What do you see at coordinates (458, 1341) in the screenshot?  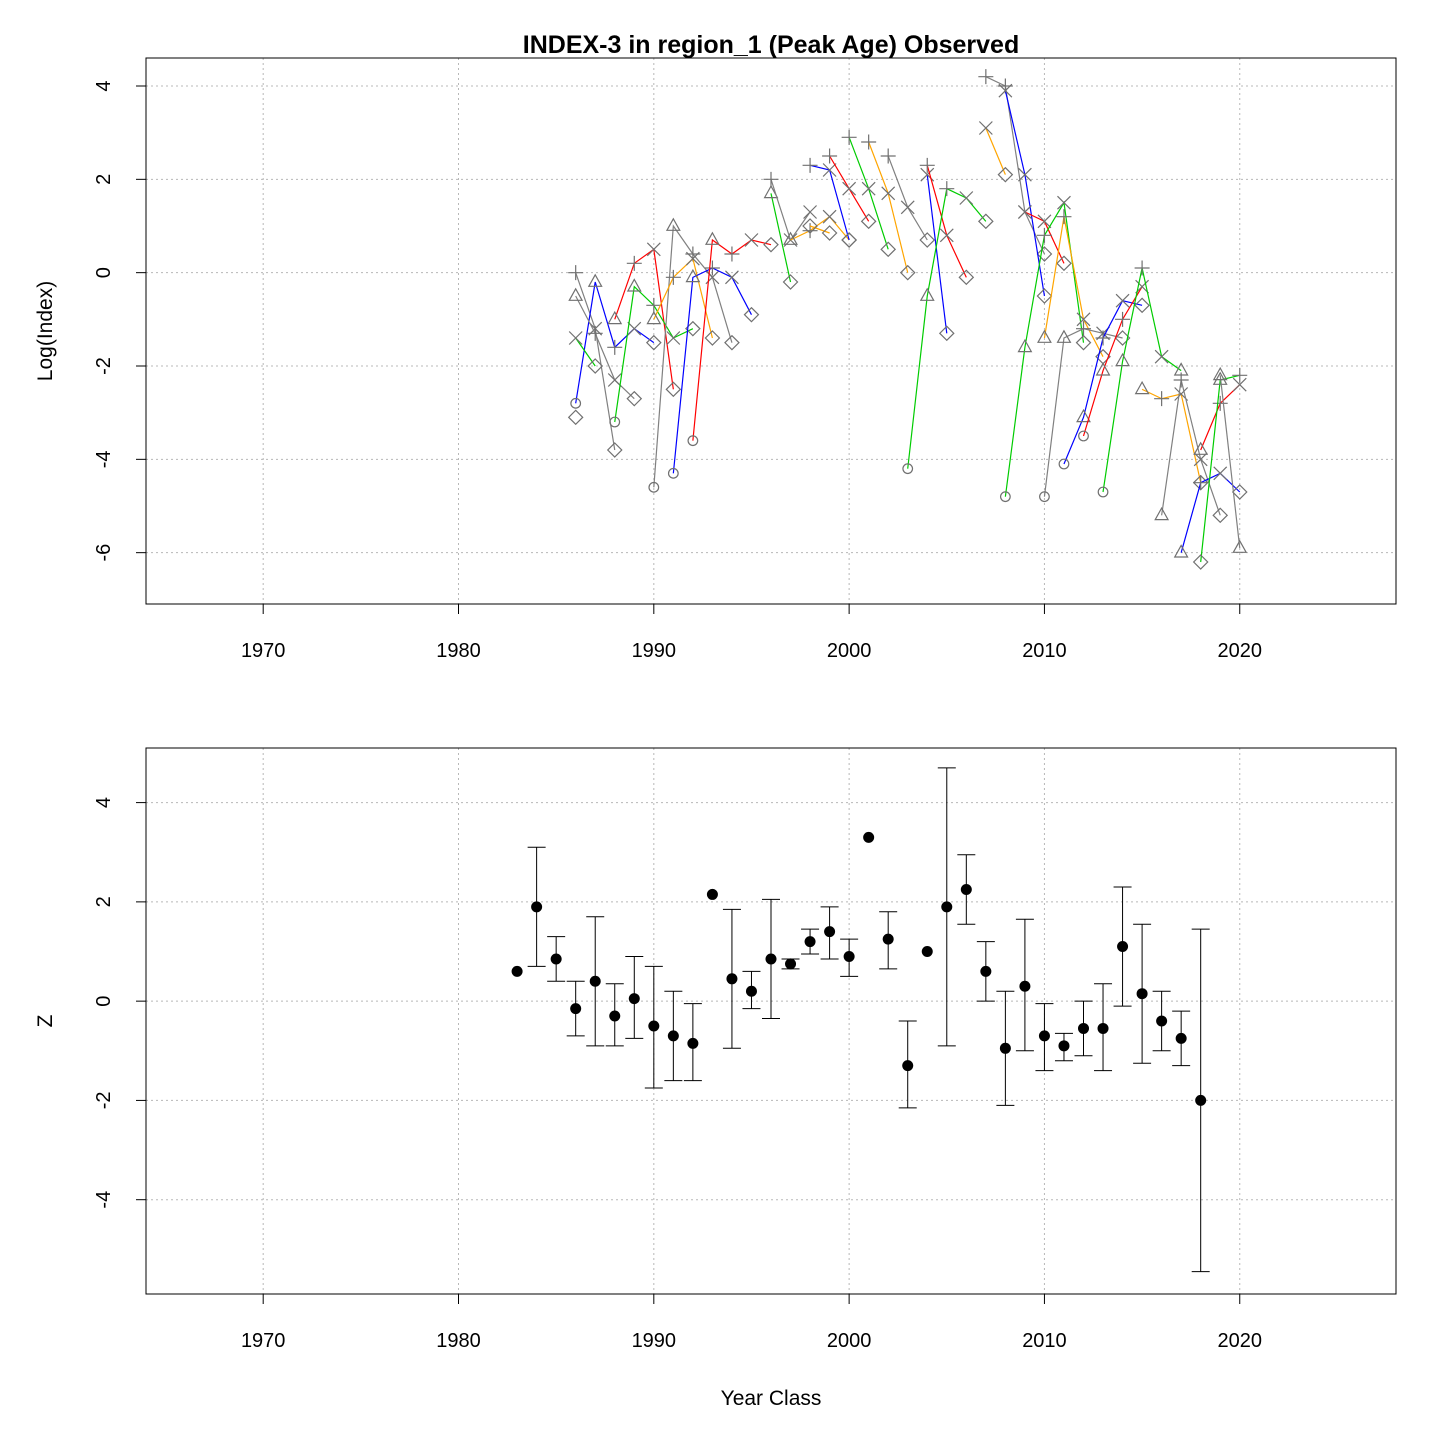 I see `x-tick-label: 1980` at bounding box center [458, 1341].